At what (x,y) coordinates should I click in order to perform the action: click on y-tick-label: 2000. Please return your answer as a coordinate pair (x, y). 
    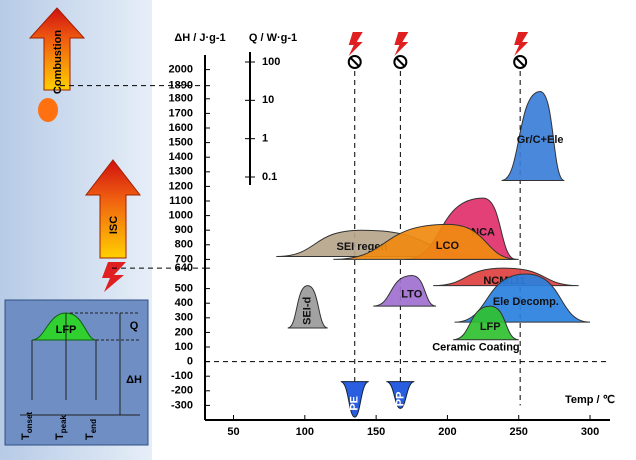
    Looking at the image, I should click on (181, 70).